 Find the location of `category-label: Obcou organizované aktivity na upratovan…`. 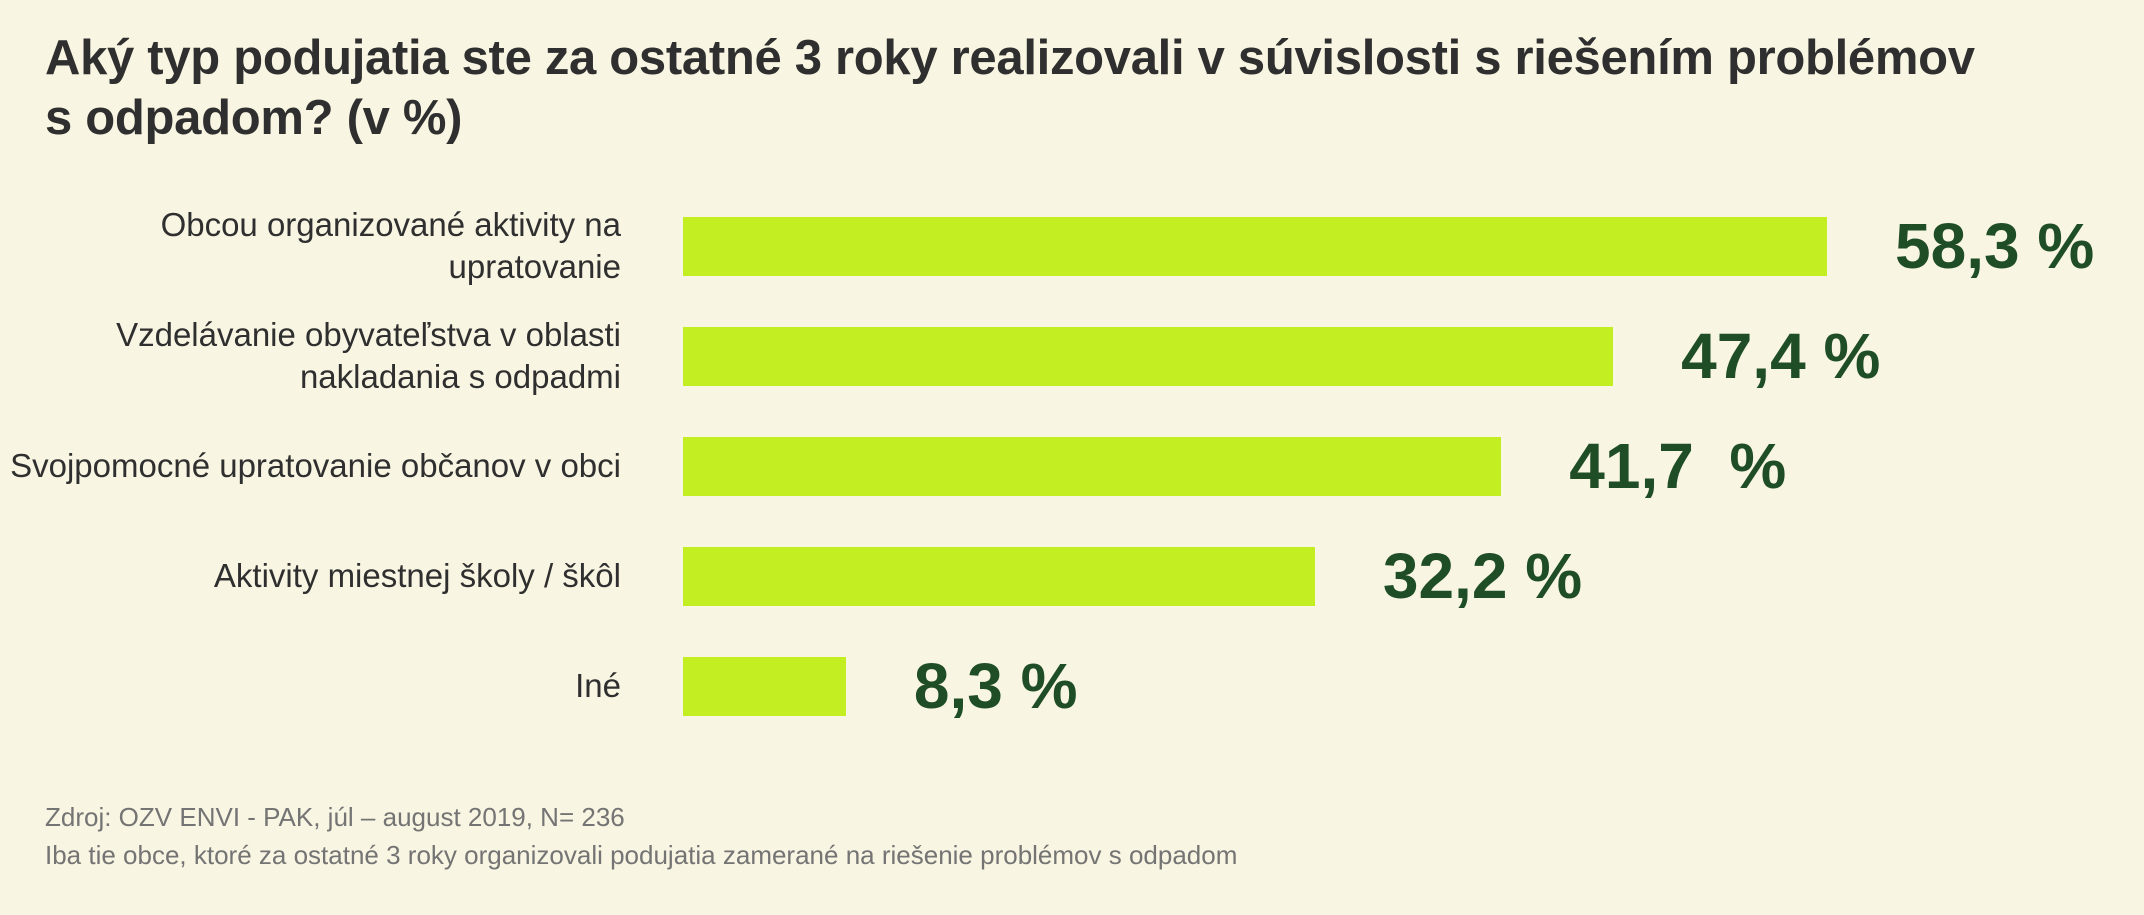

category-label: Obcou organizované aktivity na upratovan… is located at coordinates (390, 245).